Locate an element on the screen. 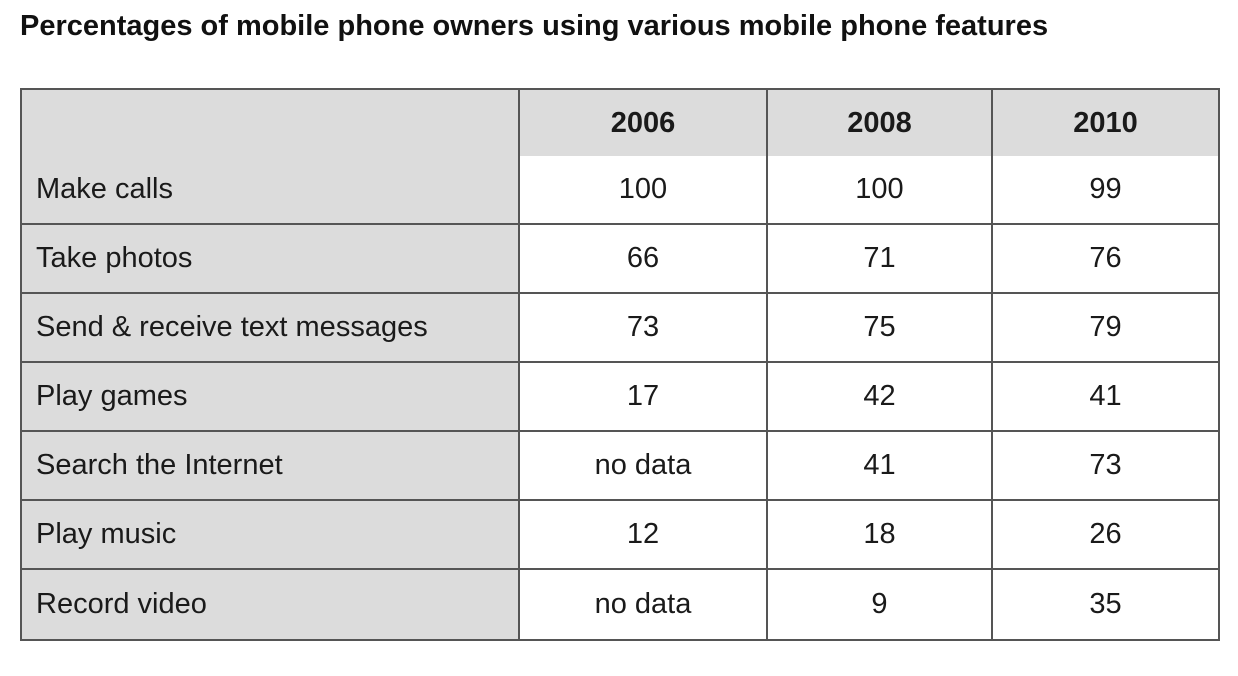 The image size is (1238, 676). table-cell: 9 is located at coordinates (880, 604).